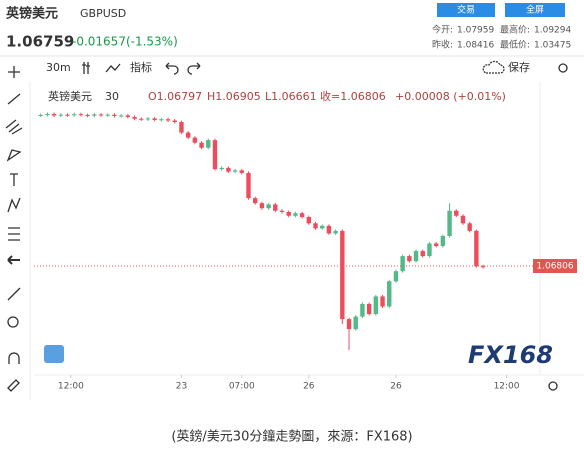 This screenshot has width=584, height=454. What do you see at coordinates (291, 96) in the screenshot?
I see `legend-low: L1.06661` at bounding box center [291, 96].